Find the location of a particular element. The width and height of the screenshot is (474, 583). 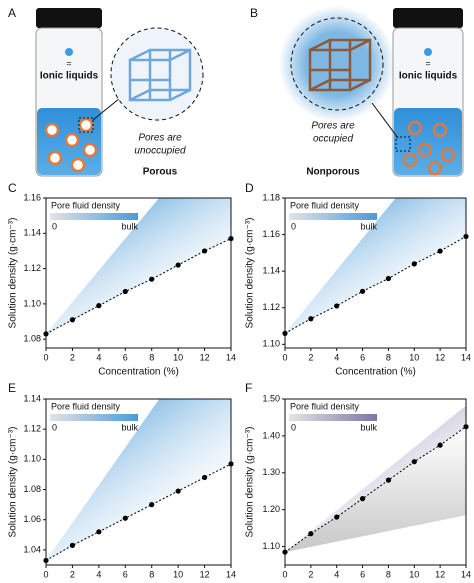

arrow is located at coordinates (106, 109).